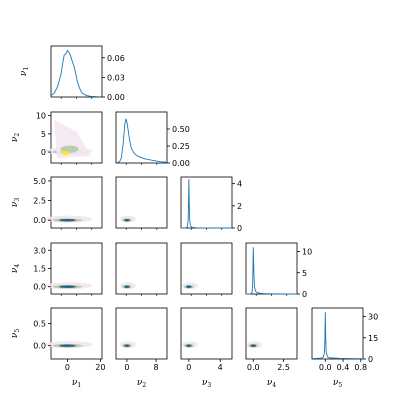 This screenshot has height=407, width=407. Describe the element at coordinates (239, 228) in the screenshot. I see `diag-ytick-label-3: 0` at that location.